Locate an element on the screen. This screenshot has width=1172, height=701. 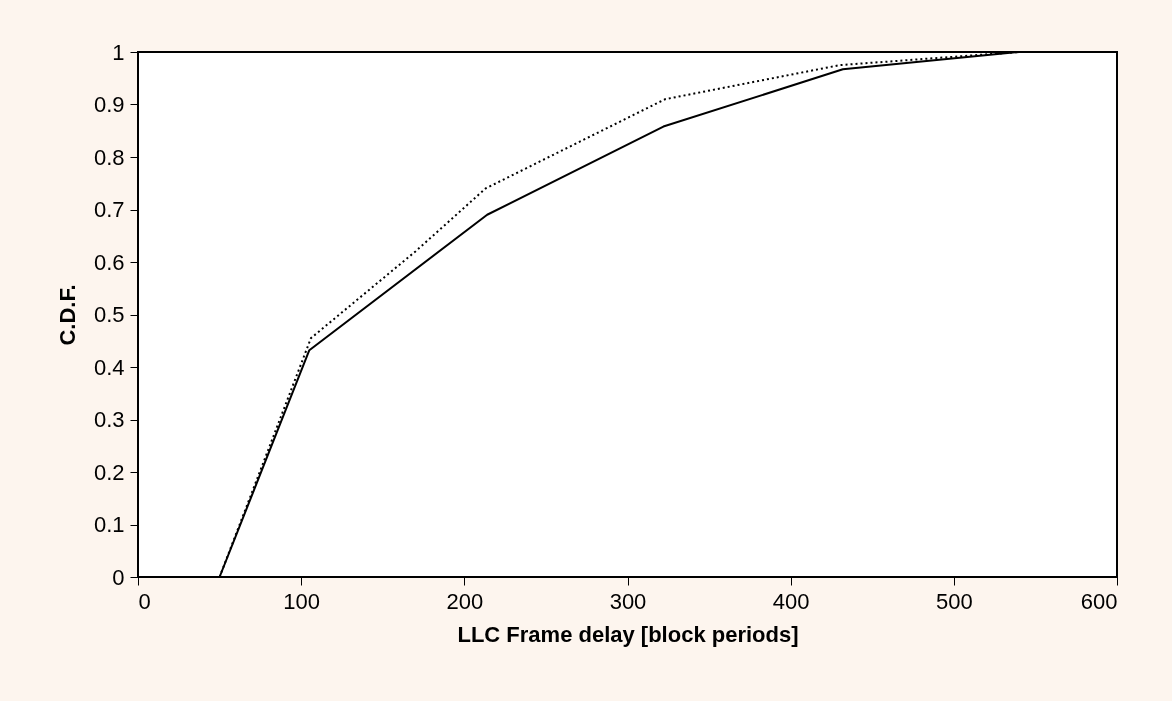
x-tick-label: 600 is located at coordinates (1099, 601).